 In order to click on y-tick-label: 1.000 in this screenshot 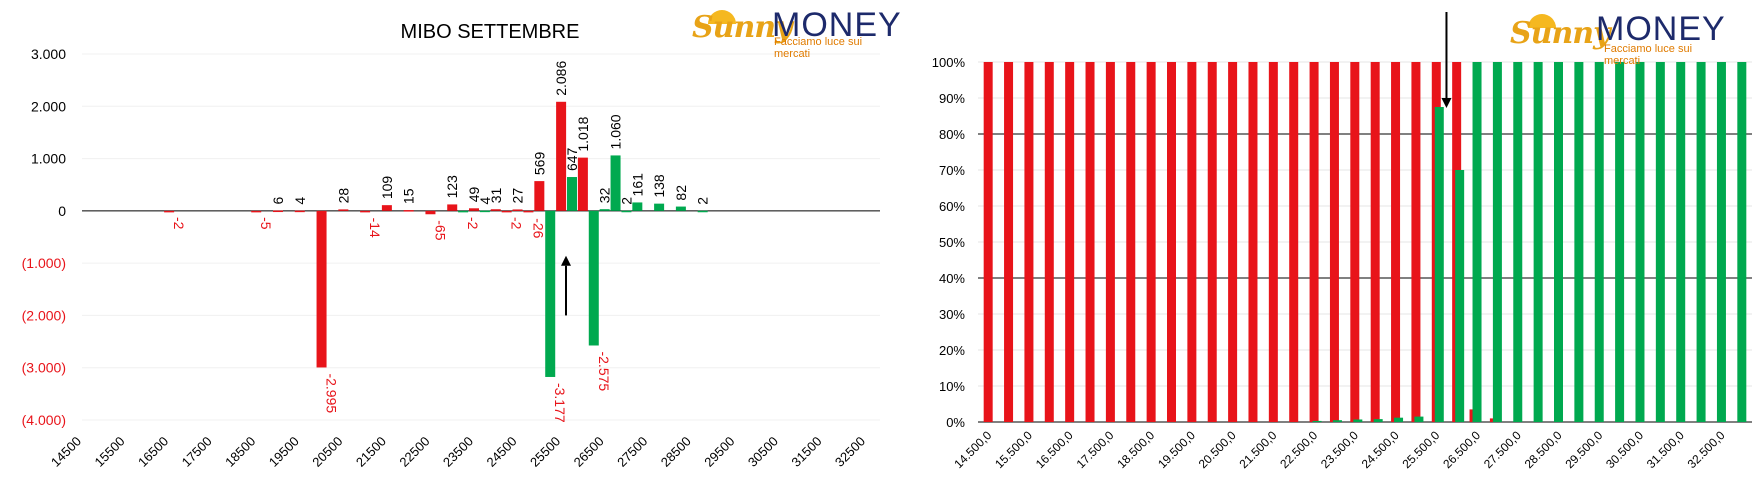, I will do `click(48, 159)`.